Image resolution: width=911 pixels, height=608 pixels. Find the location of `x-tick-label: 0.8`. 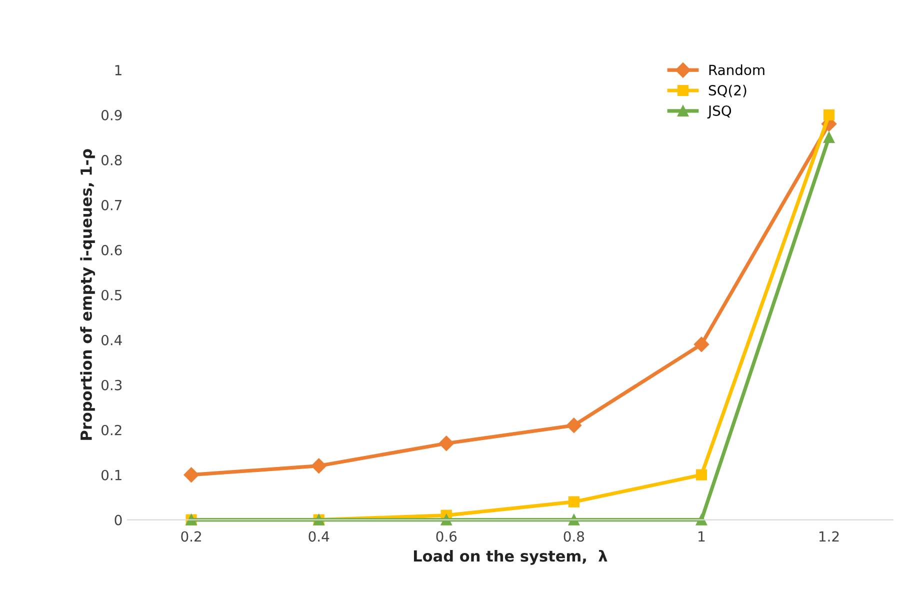

x-tick-label: 0.8 is located at coordinates (574, 536).